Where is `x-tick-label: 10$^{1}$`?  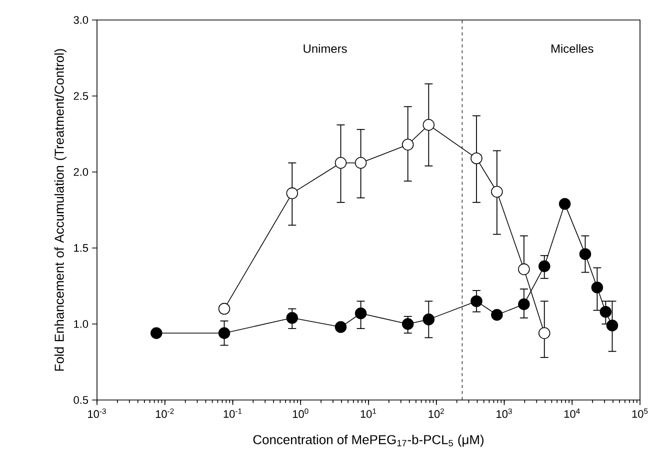
x-tick-label: 10$^{1}$ is located at coordinates (368, 413).